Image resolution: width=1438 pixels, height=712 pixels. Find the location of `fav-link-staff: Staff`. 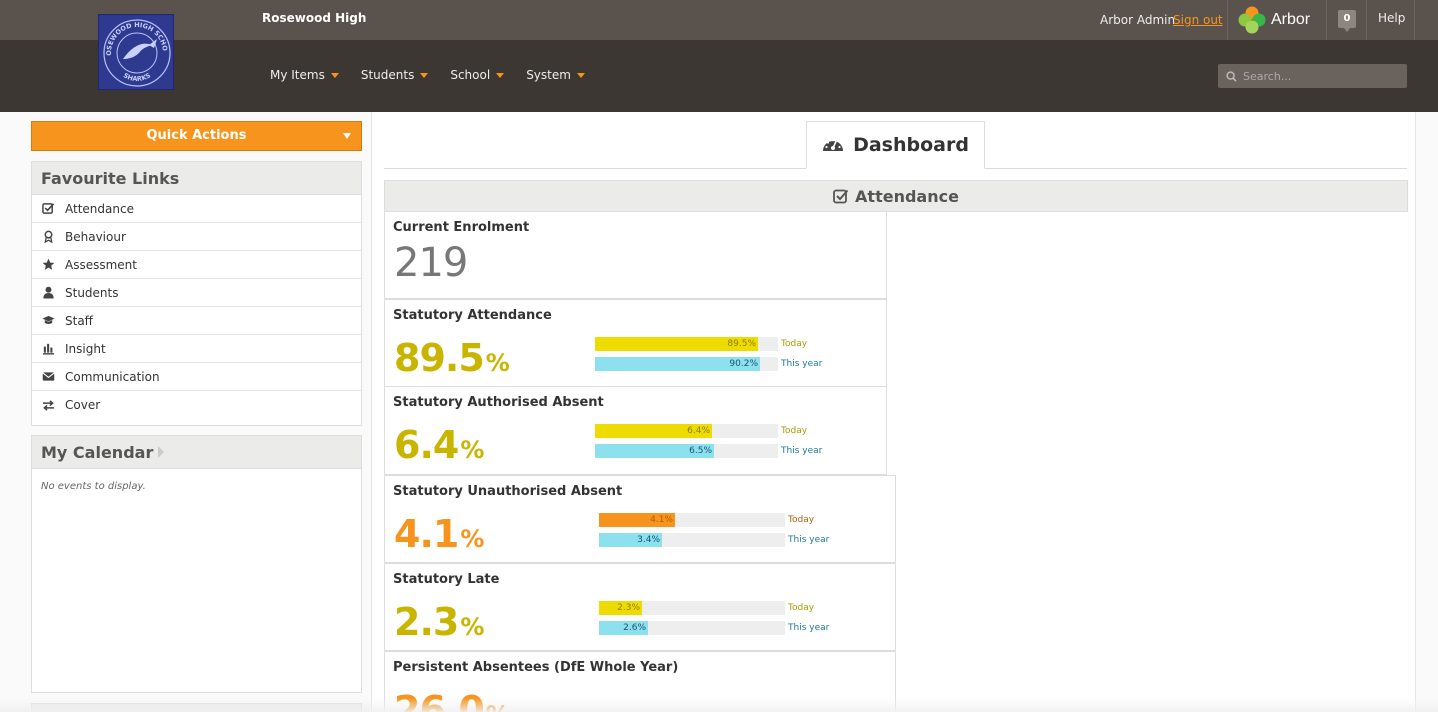

fav-link-staff: Staff is located at coordinates (196, 321).